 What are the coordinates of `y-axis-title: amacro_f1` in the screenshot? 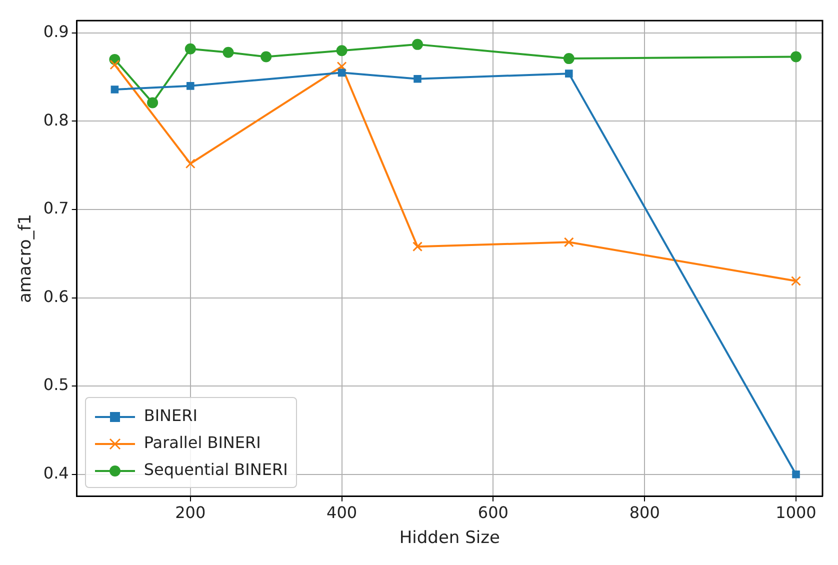 It's located at (26, 259).